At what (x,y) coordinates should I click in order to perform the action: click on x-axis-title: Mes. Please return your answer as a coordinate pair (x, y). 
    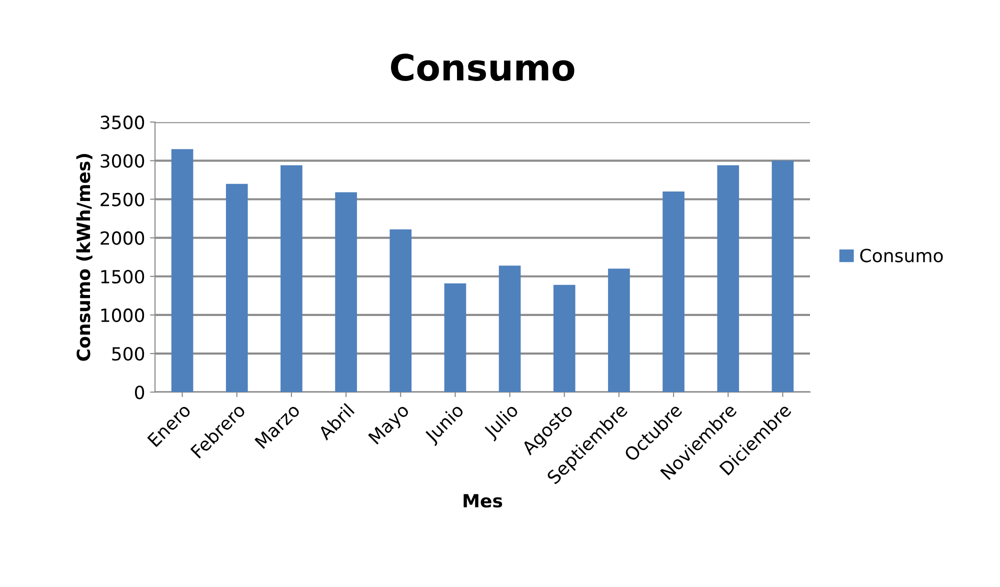
    Looking at the image, I should click on (483, 501).